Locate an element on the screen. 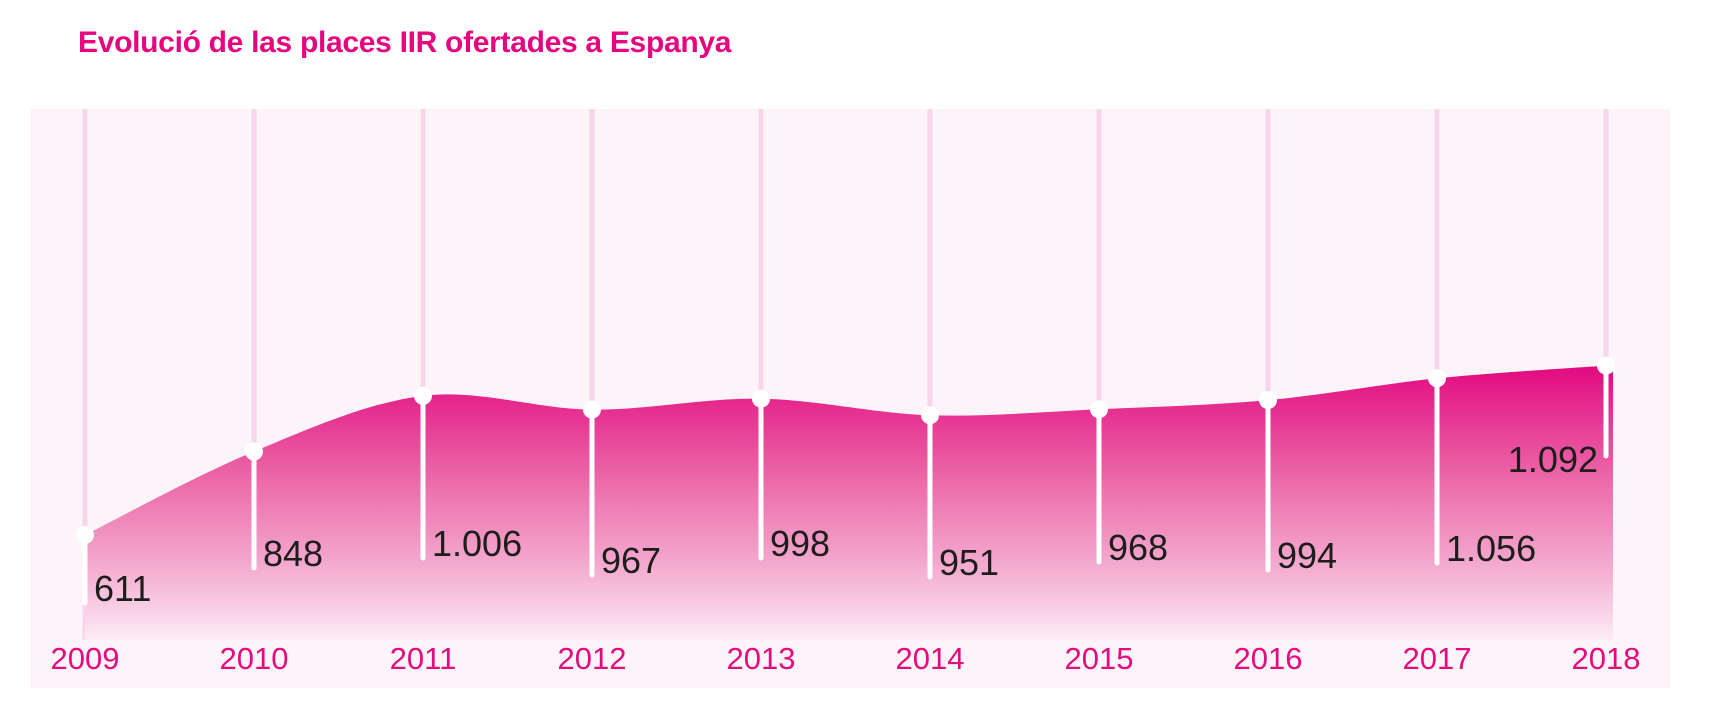  data-point-marker-2018 is located at coordinates (1606, 365).